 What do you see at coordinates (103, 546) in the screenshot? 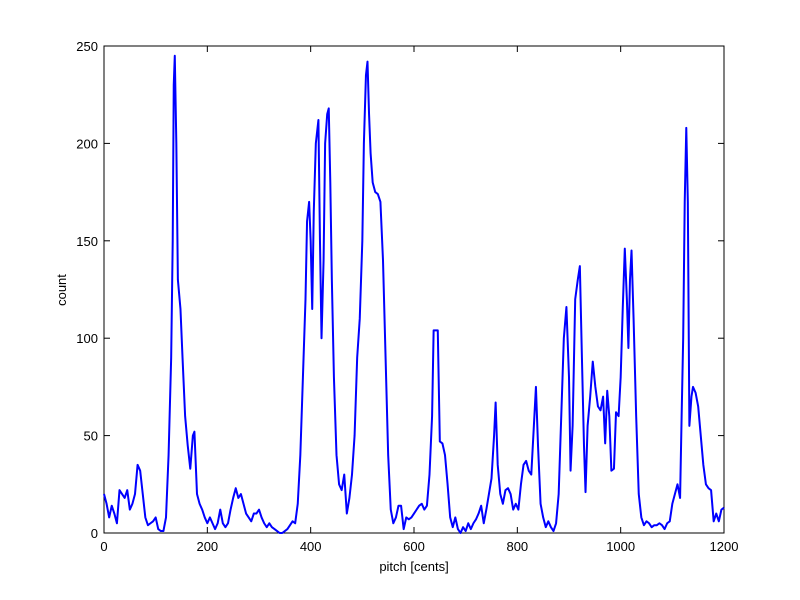
I see `x-tick-label: 0` at bounding box center [103, 546].